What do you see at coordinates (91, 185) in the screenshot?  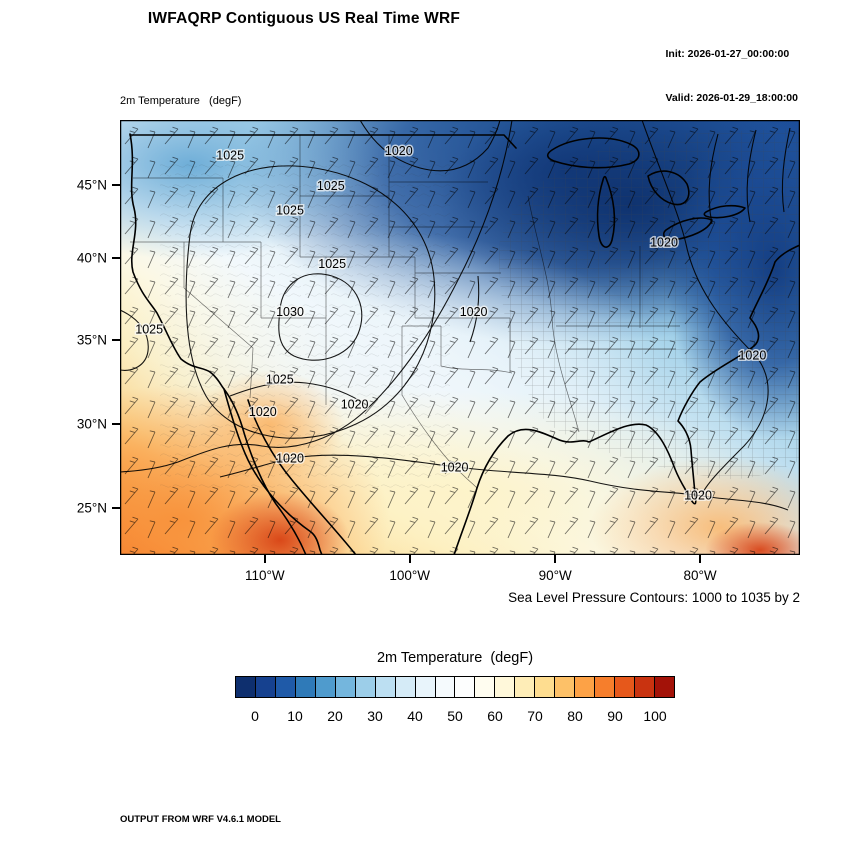 I see `lat-tick-label: 45°N` at bounding box center [91, 185].